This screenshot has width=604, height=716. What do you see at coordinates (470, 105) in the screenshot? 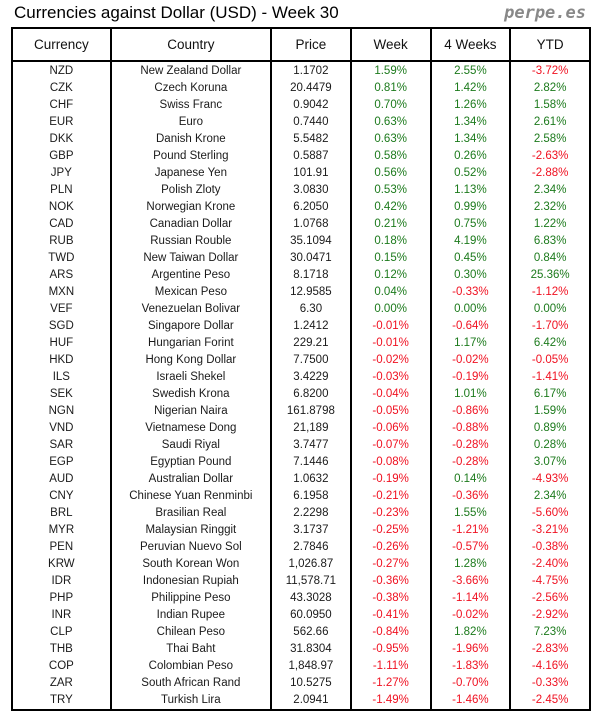
I see `4weeks-change: 1.26%` at bounding box center [470, 105].